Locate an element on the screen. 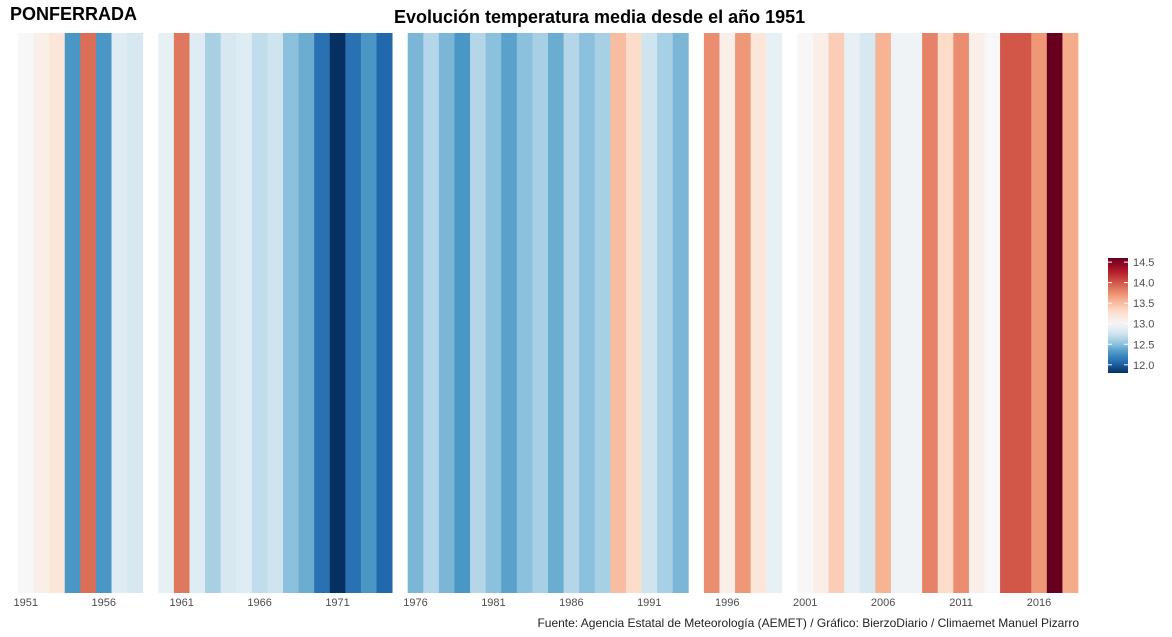  x-tick-1966: 1966 is located at coordinates (259, 603).